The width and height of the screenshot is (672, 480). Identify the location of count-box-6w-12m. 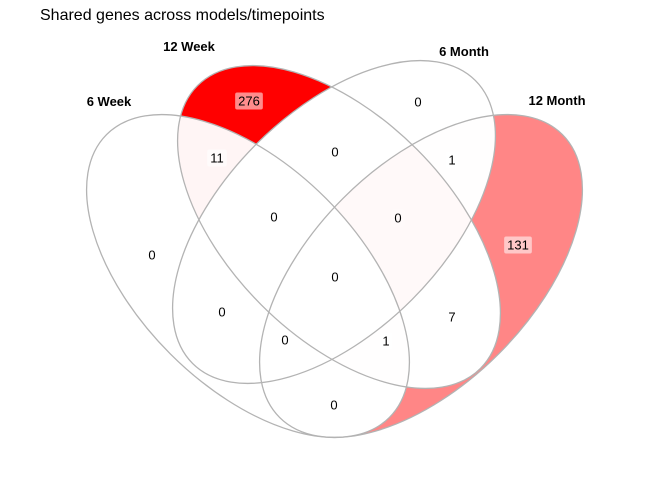
(334, 405).